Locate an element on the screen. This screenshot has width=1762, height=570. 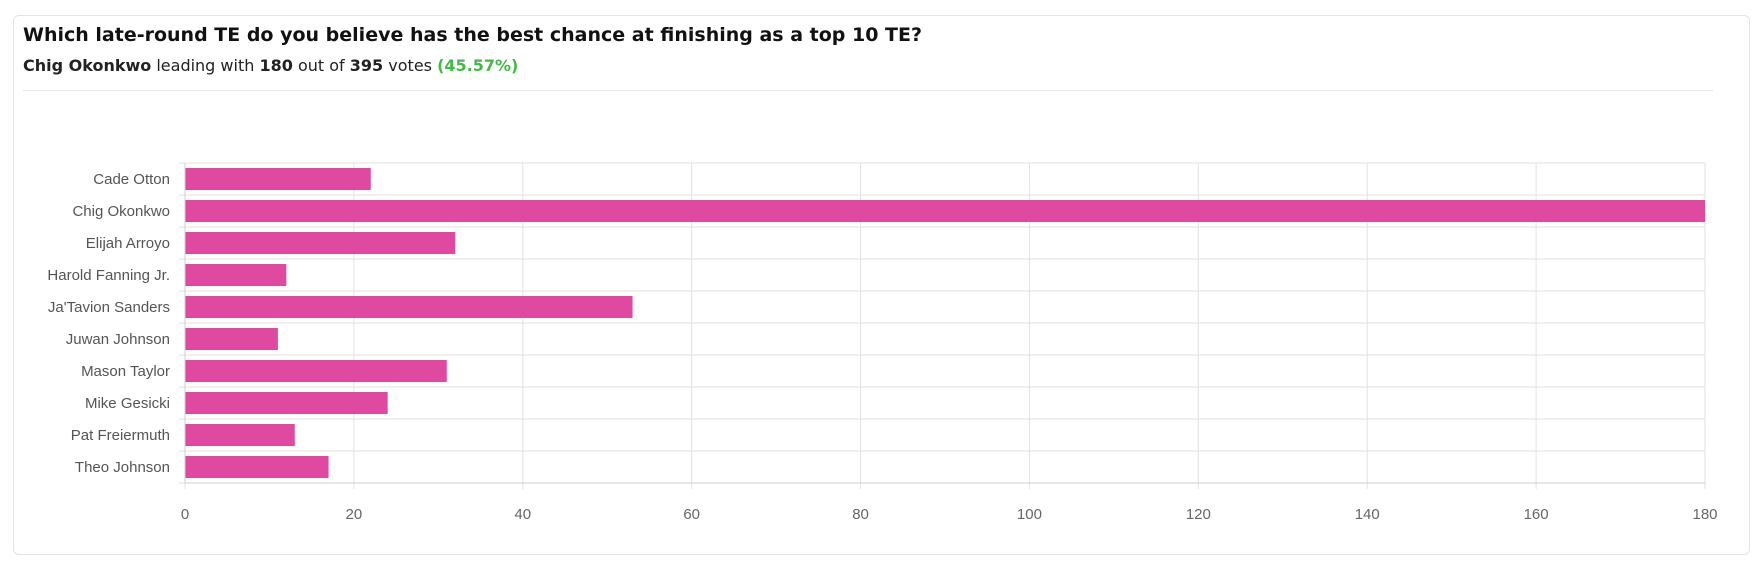
leader-percentage: (45.57%) is located at coordinates (478, 65).